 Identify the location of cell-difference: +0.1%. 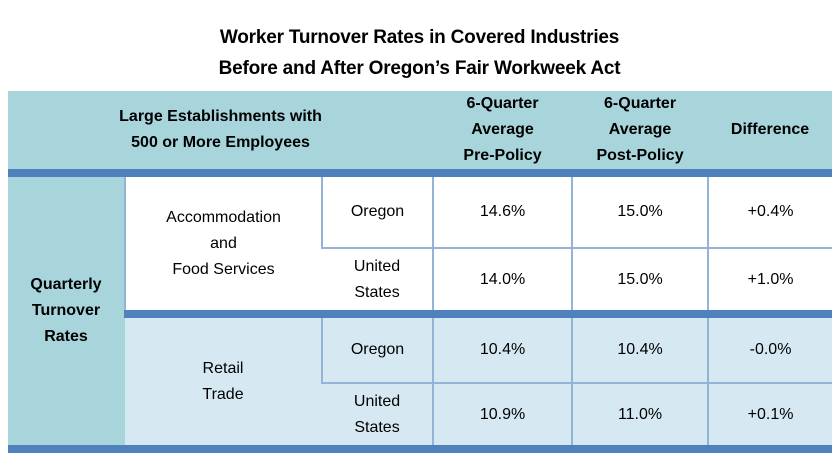
(770, 418).